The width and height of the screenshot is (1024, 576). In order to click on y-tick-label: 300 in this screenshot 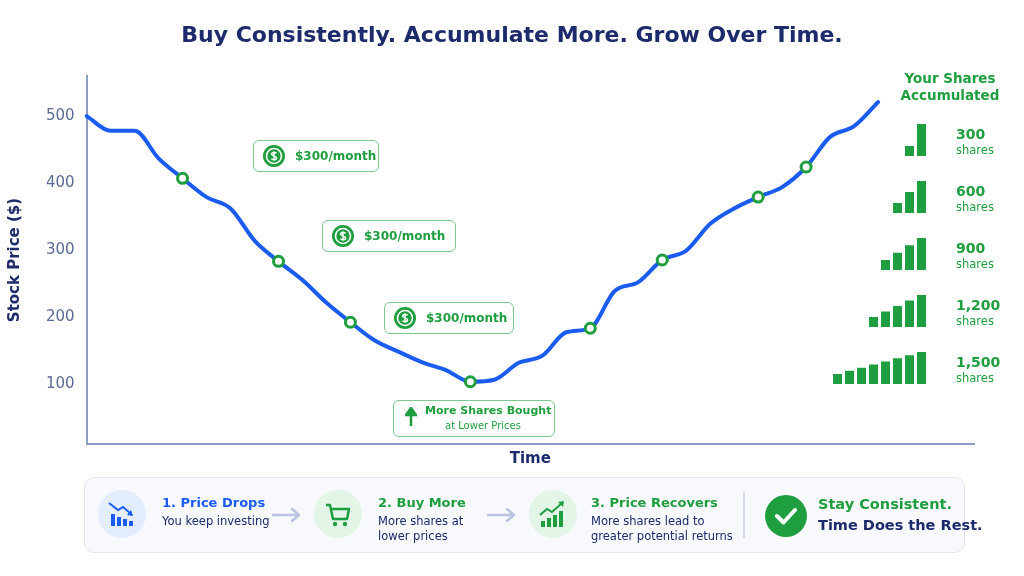, I will do `click(60, 248)`.